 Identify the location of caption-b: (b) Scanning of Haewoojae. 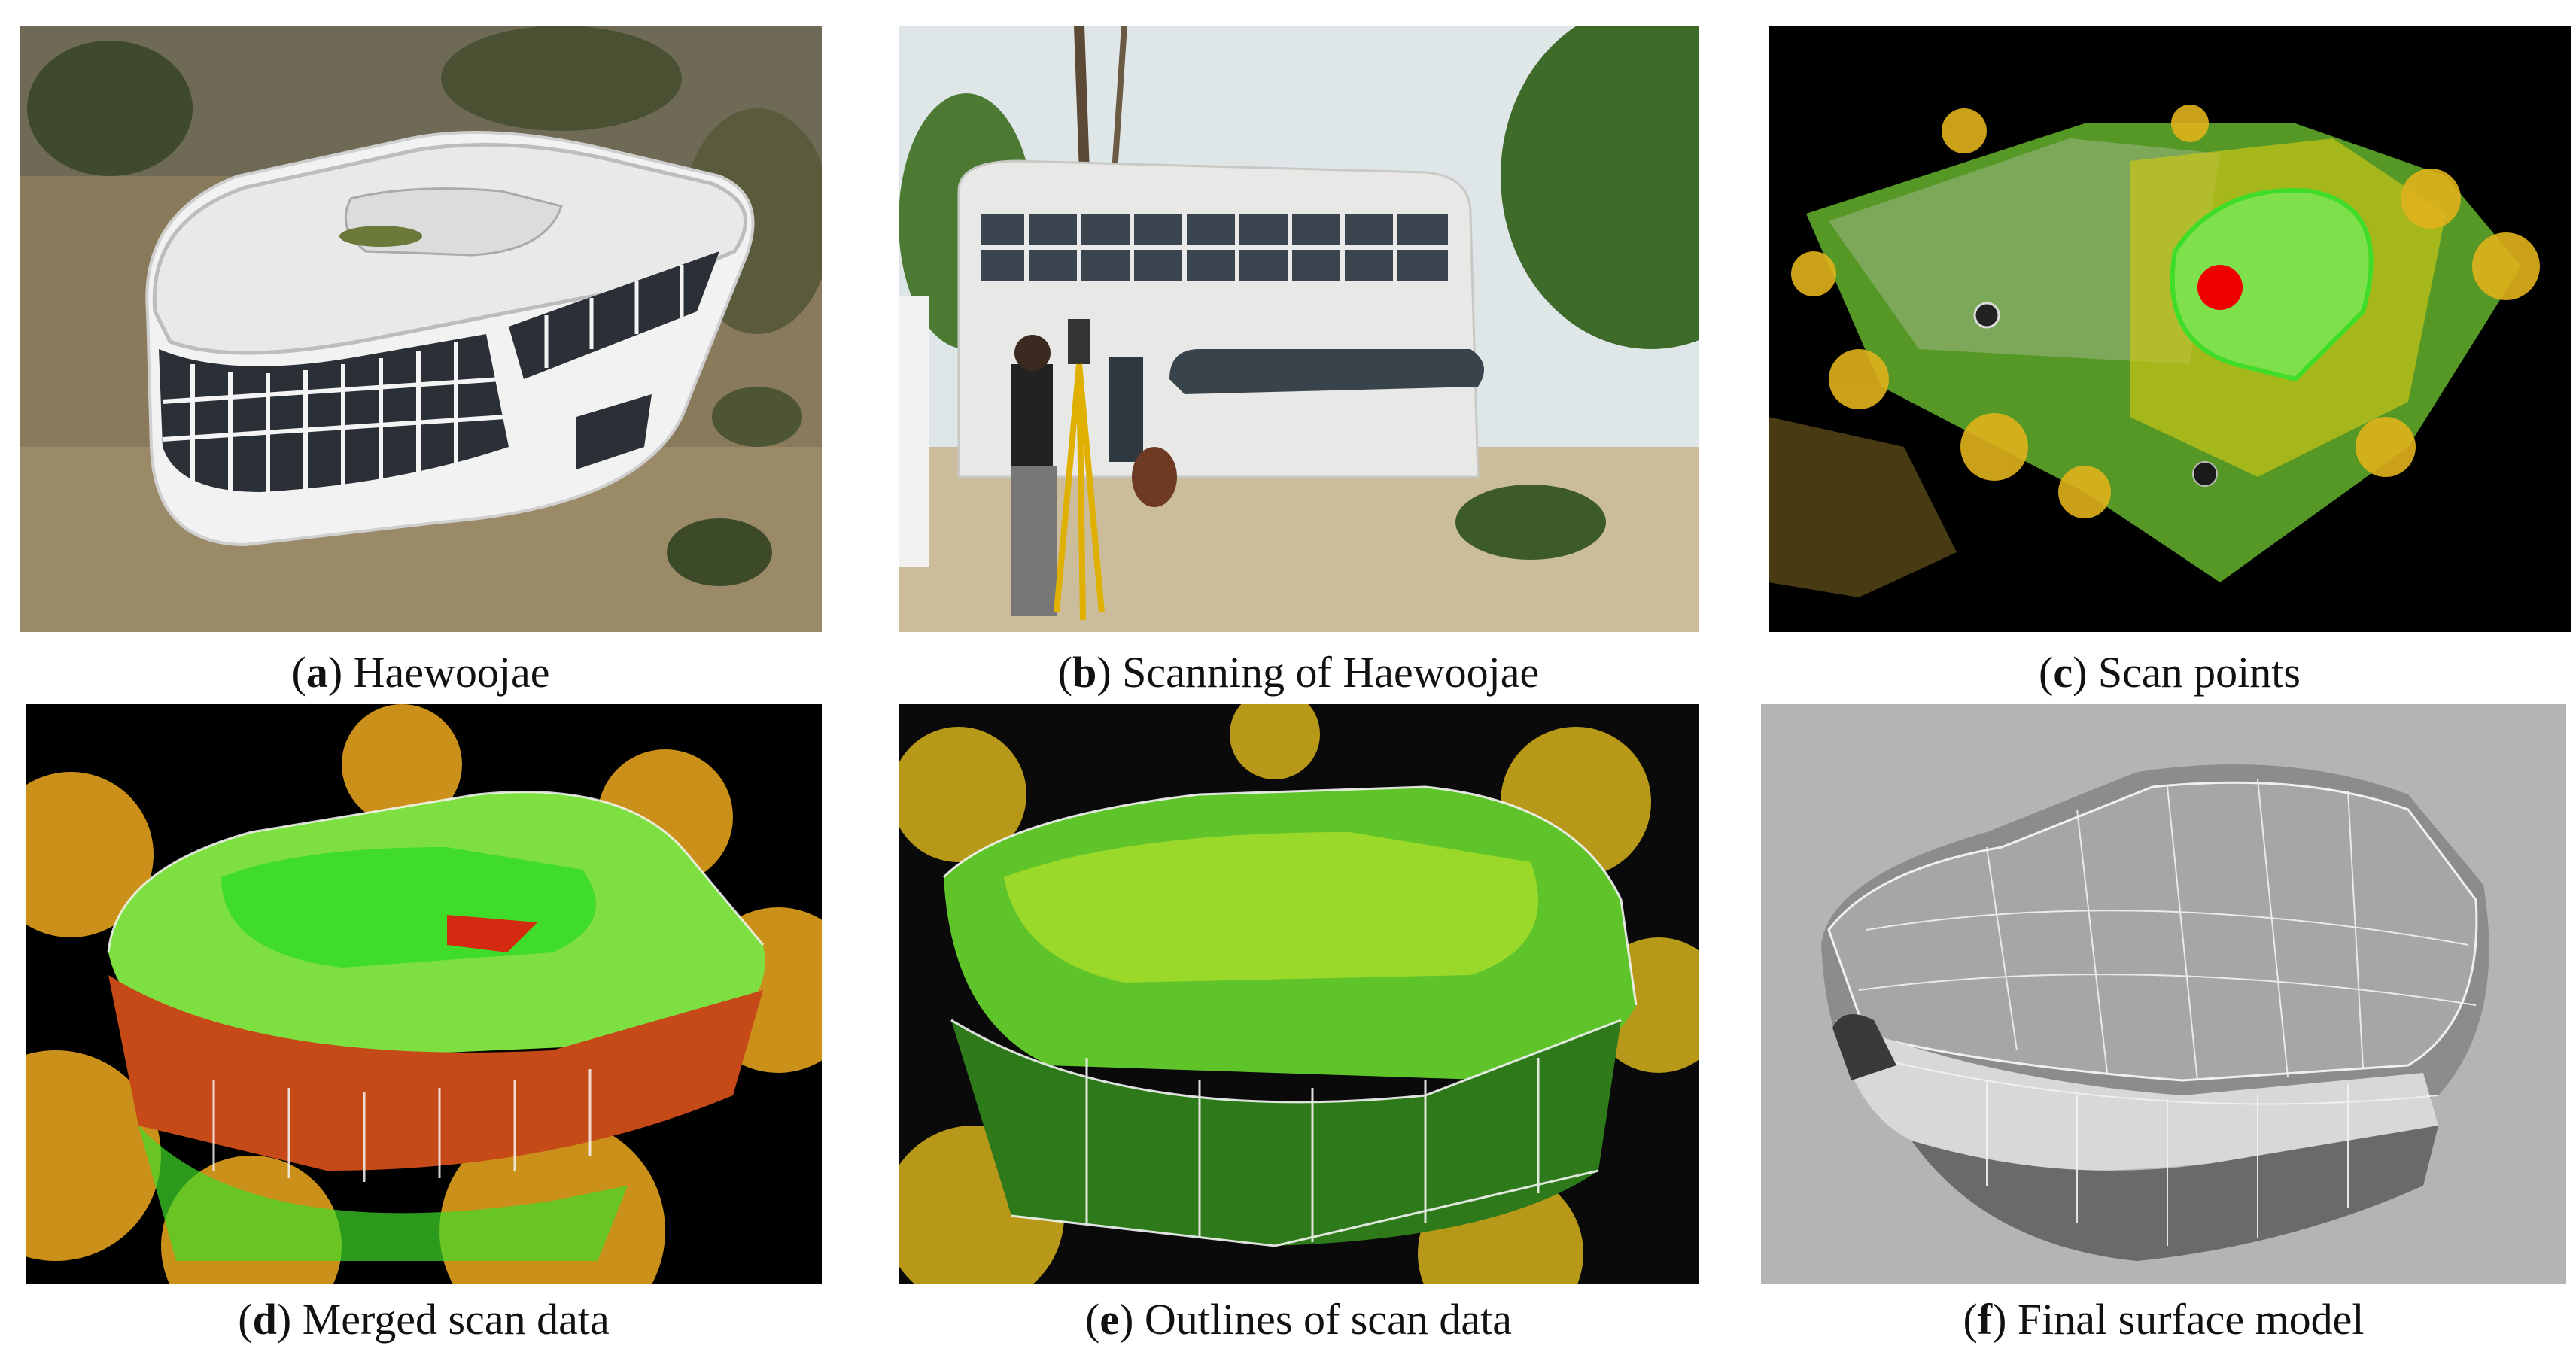
(1298, 672).